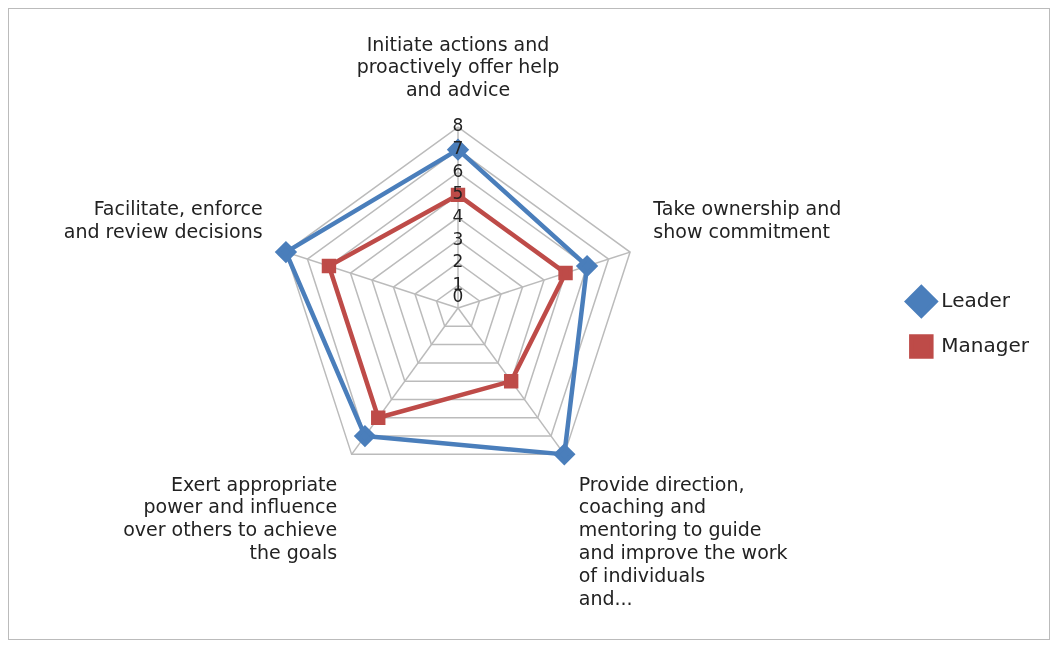  What do you see at coordinates (458, 125) in the screenshot?
I see `y-tick-label: 8` at bounding box center [458, 125].